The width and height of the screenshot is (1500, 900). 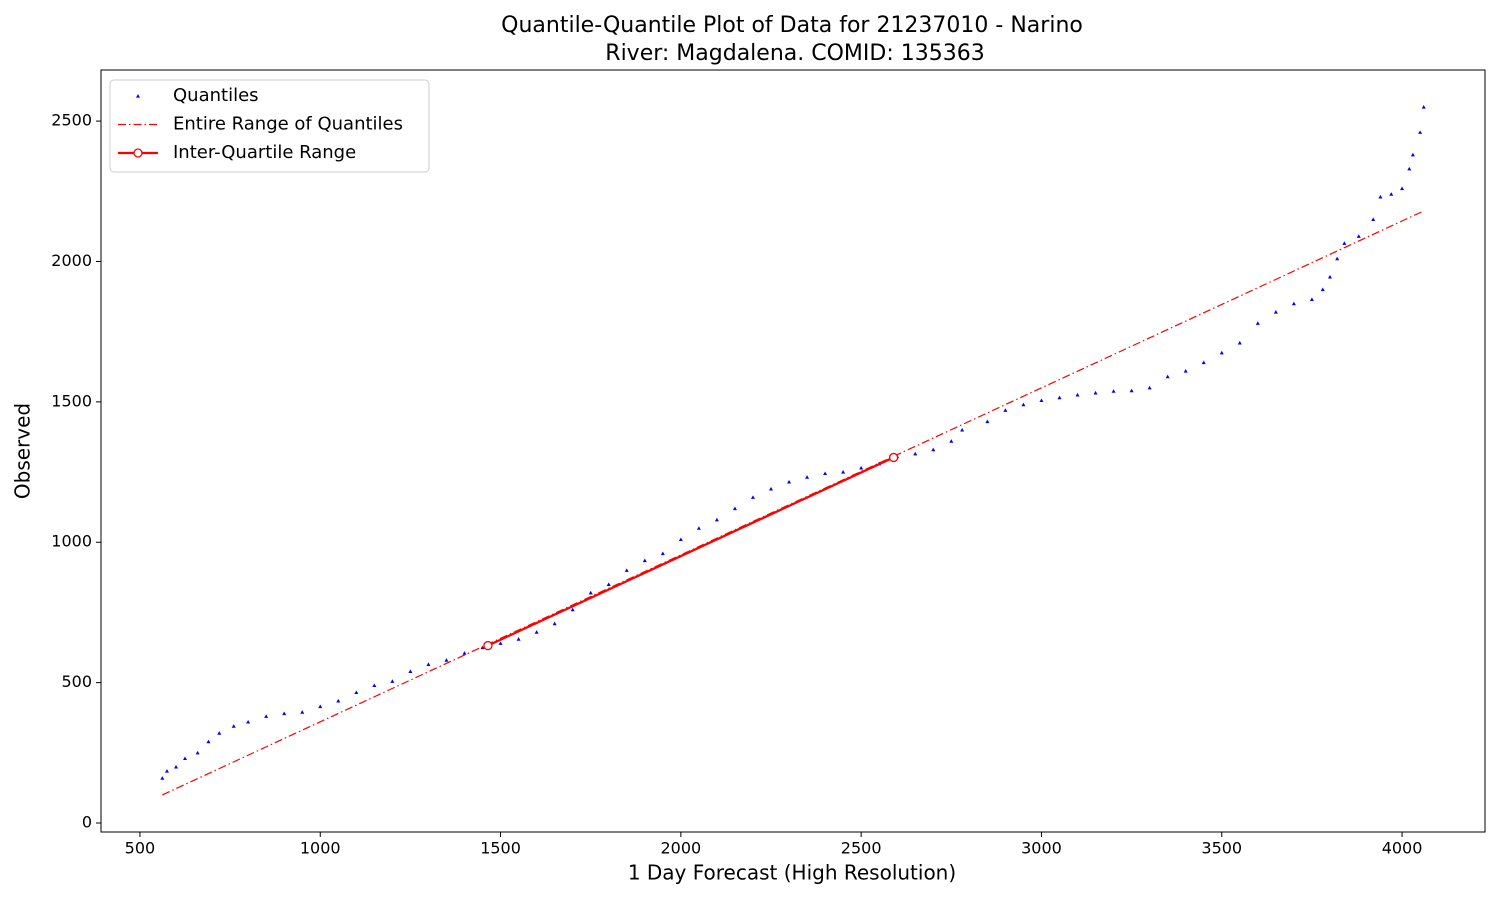 What do you see at coordinates (861, 848) in the screenshot?
I see `x-tick-label: 2500` at bounding box center [861, 848].